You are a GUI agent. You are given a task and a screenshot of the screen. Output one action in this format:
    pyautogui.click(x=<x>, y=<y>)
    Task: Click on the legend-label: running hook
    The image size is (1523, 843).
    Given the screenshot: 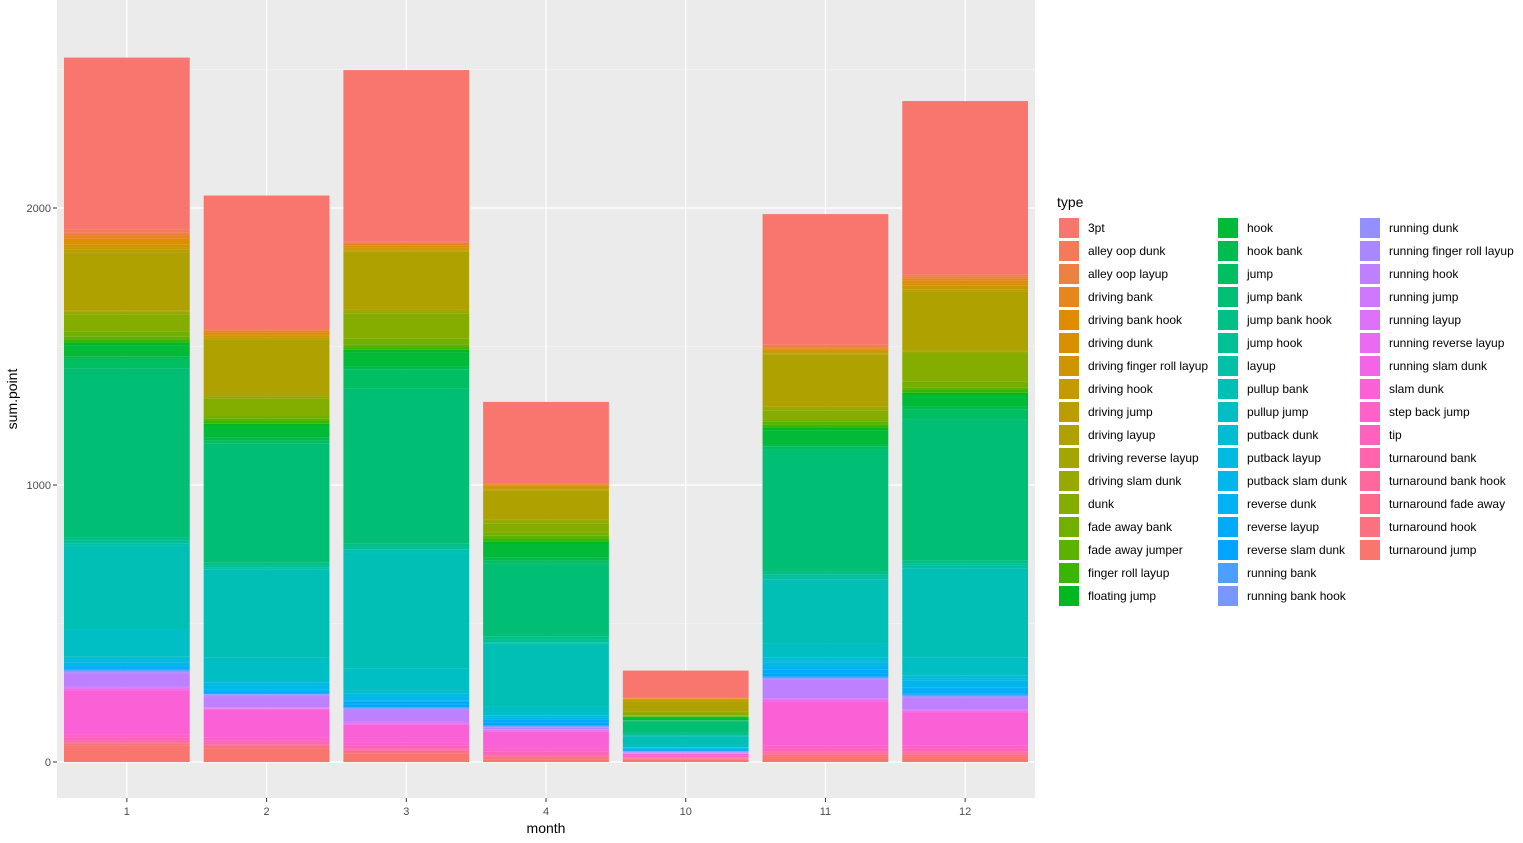 What is the action you would take?
    pyautogui.click(x=1424, y=274)
    